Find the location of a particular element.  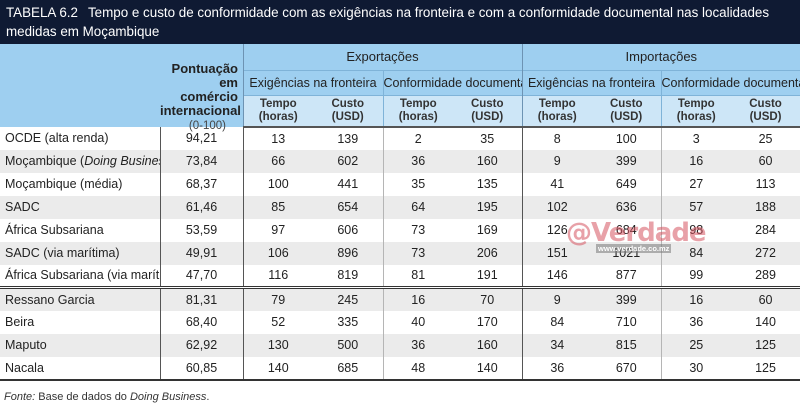

row-score: 68,37 is located at coordinates (201, 184).